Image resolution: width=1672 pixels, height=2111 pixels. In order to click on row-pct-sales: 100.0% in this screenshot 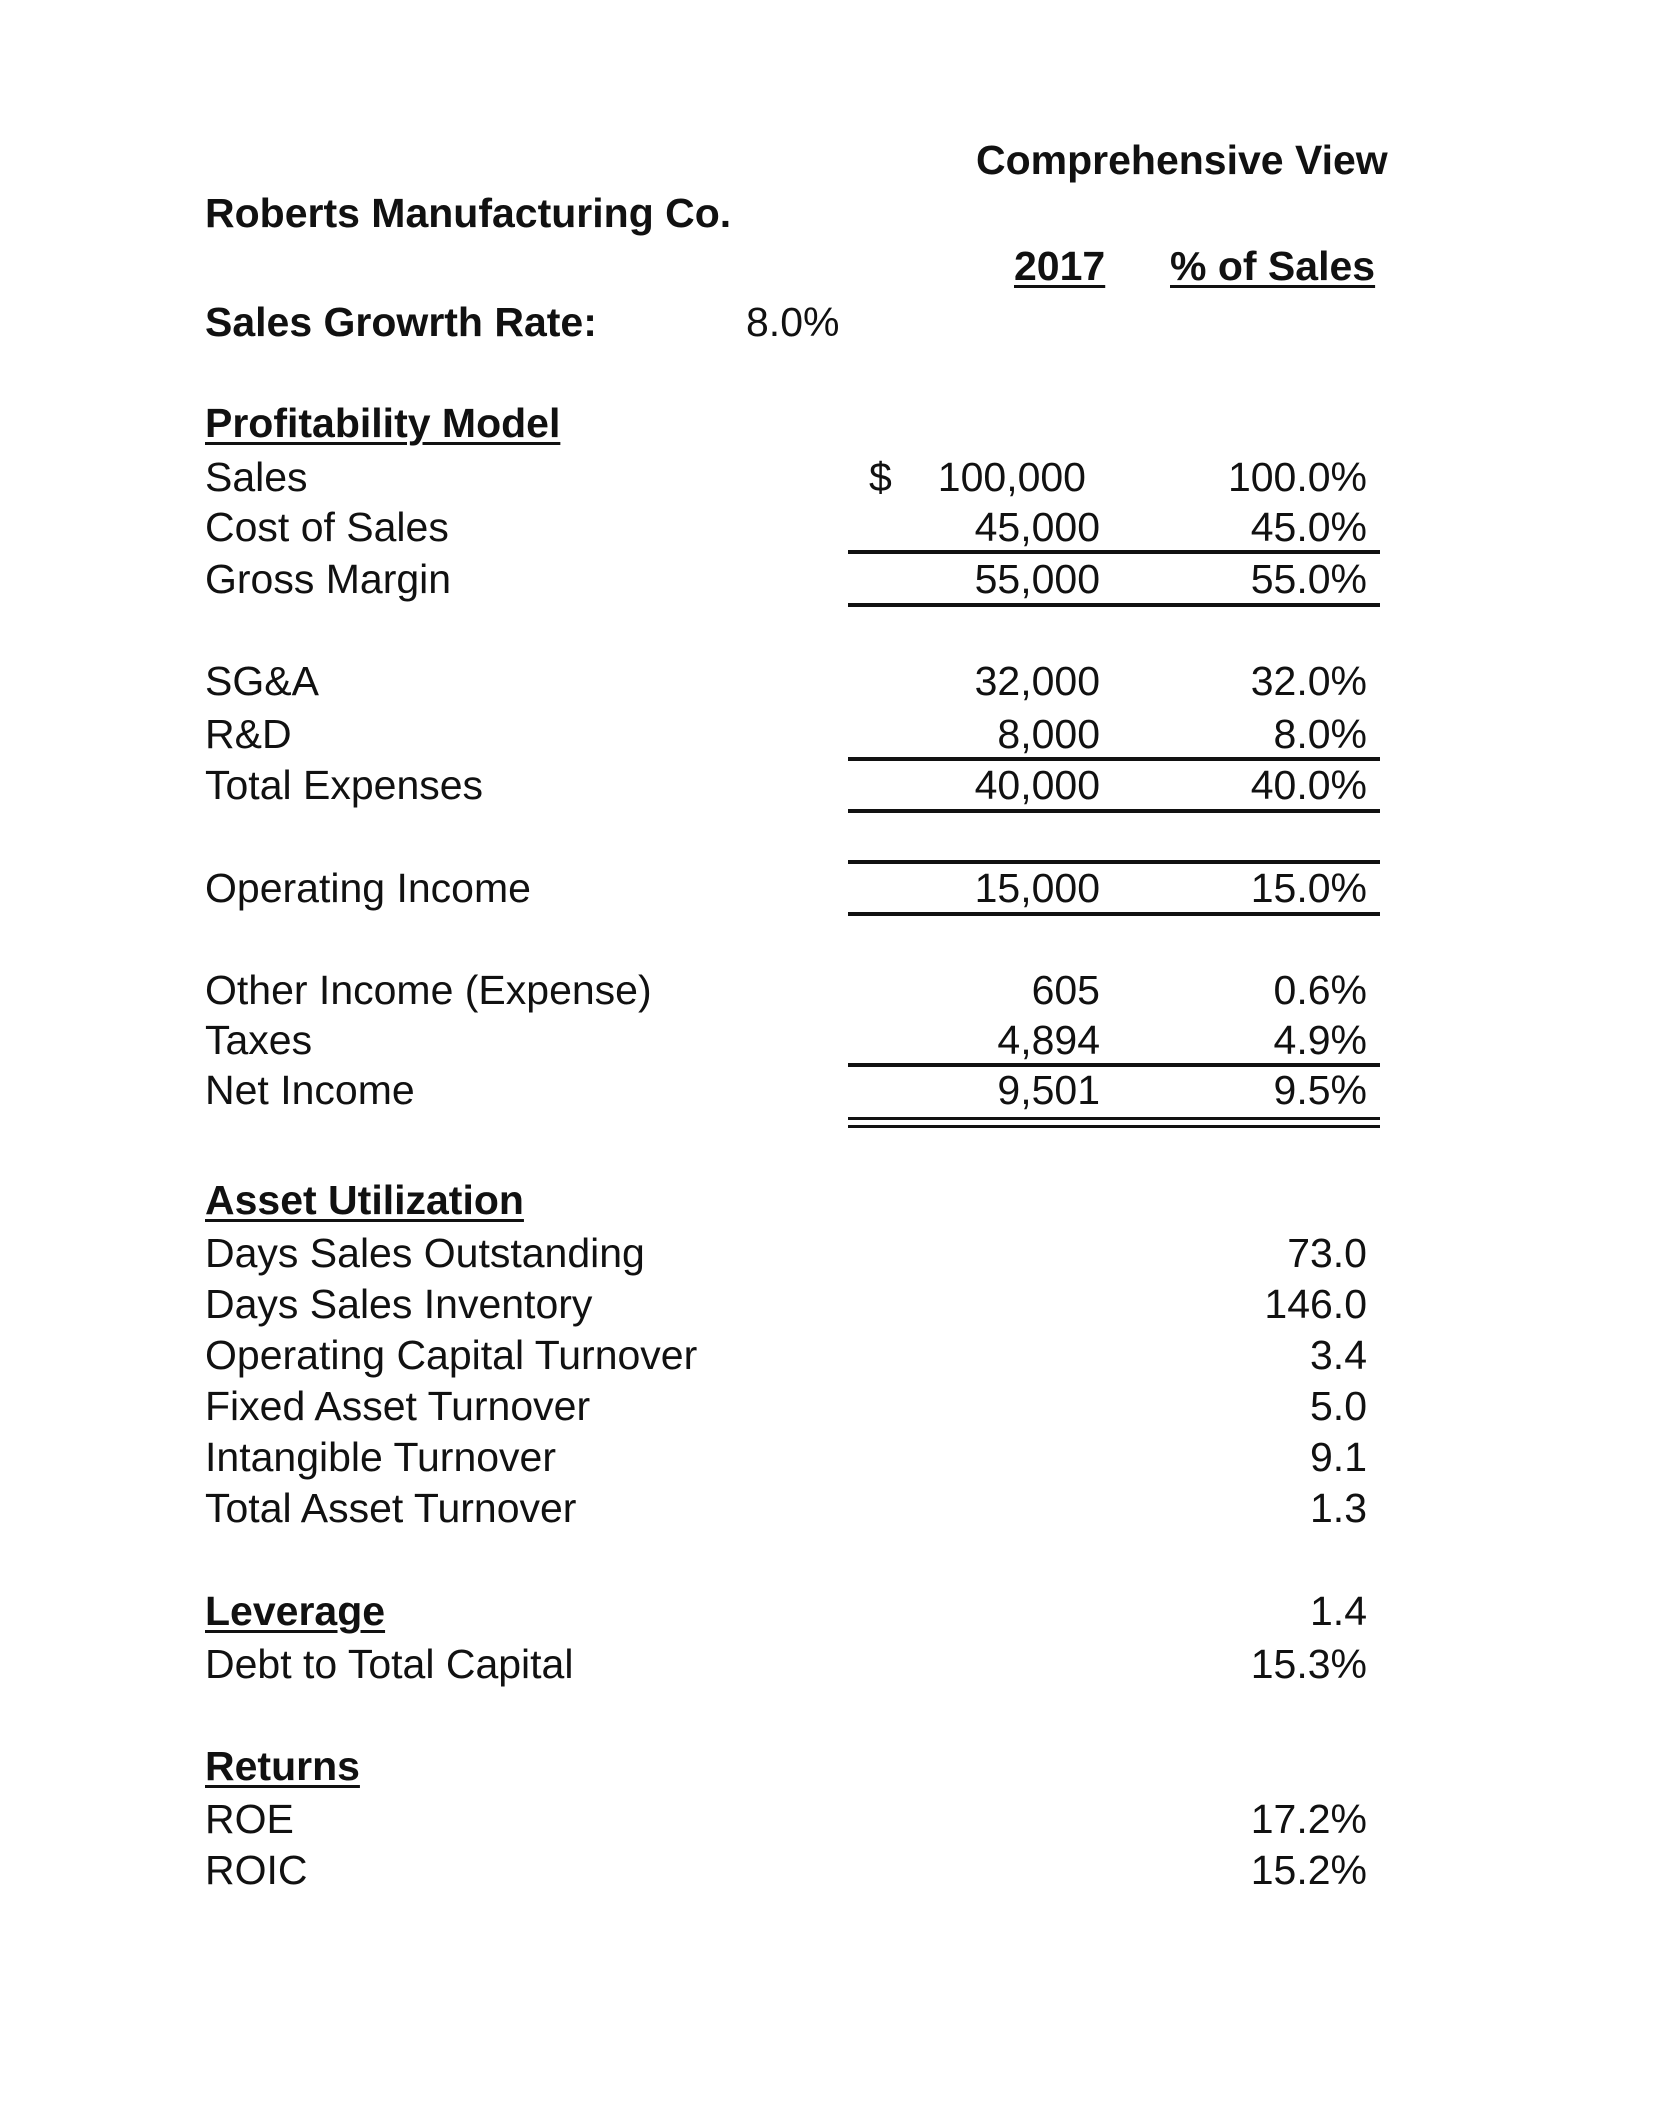, I will do `click(1297, 477)`.